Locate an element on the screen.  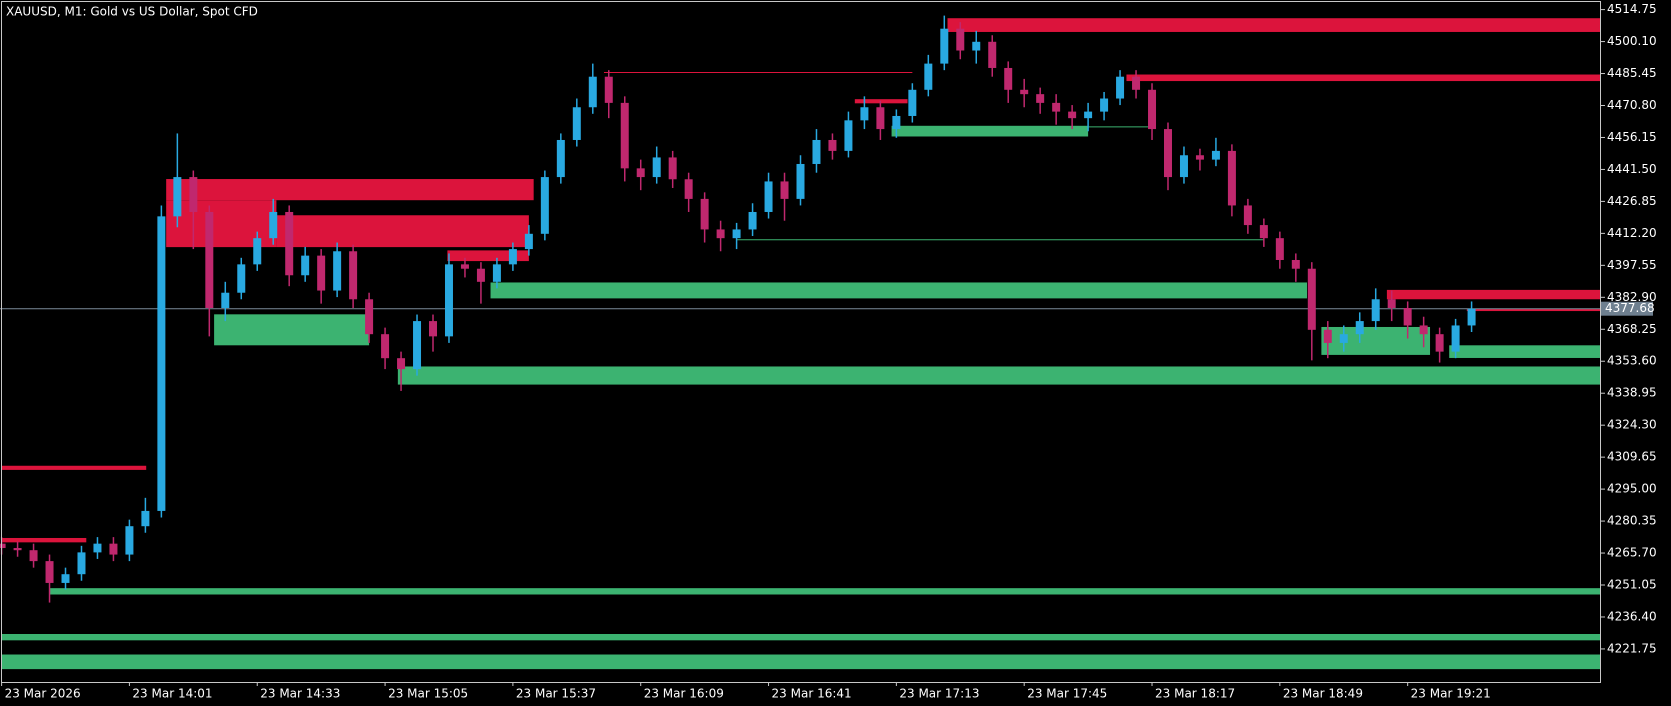
last-price-label: 4377.68 is located at coordinates (1630, 308).